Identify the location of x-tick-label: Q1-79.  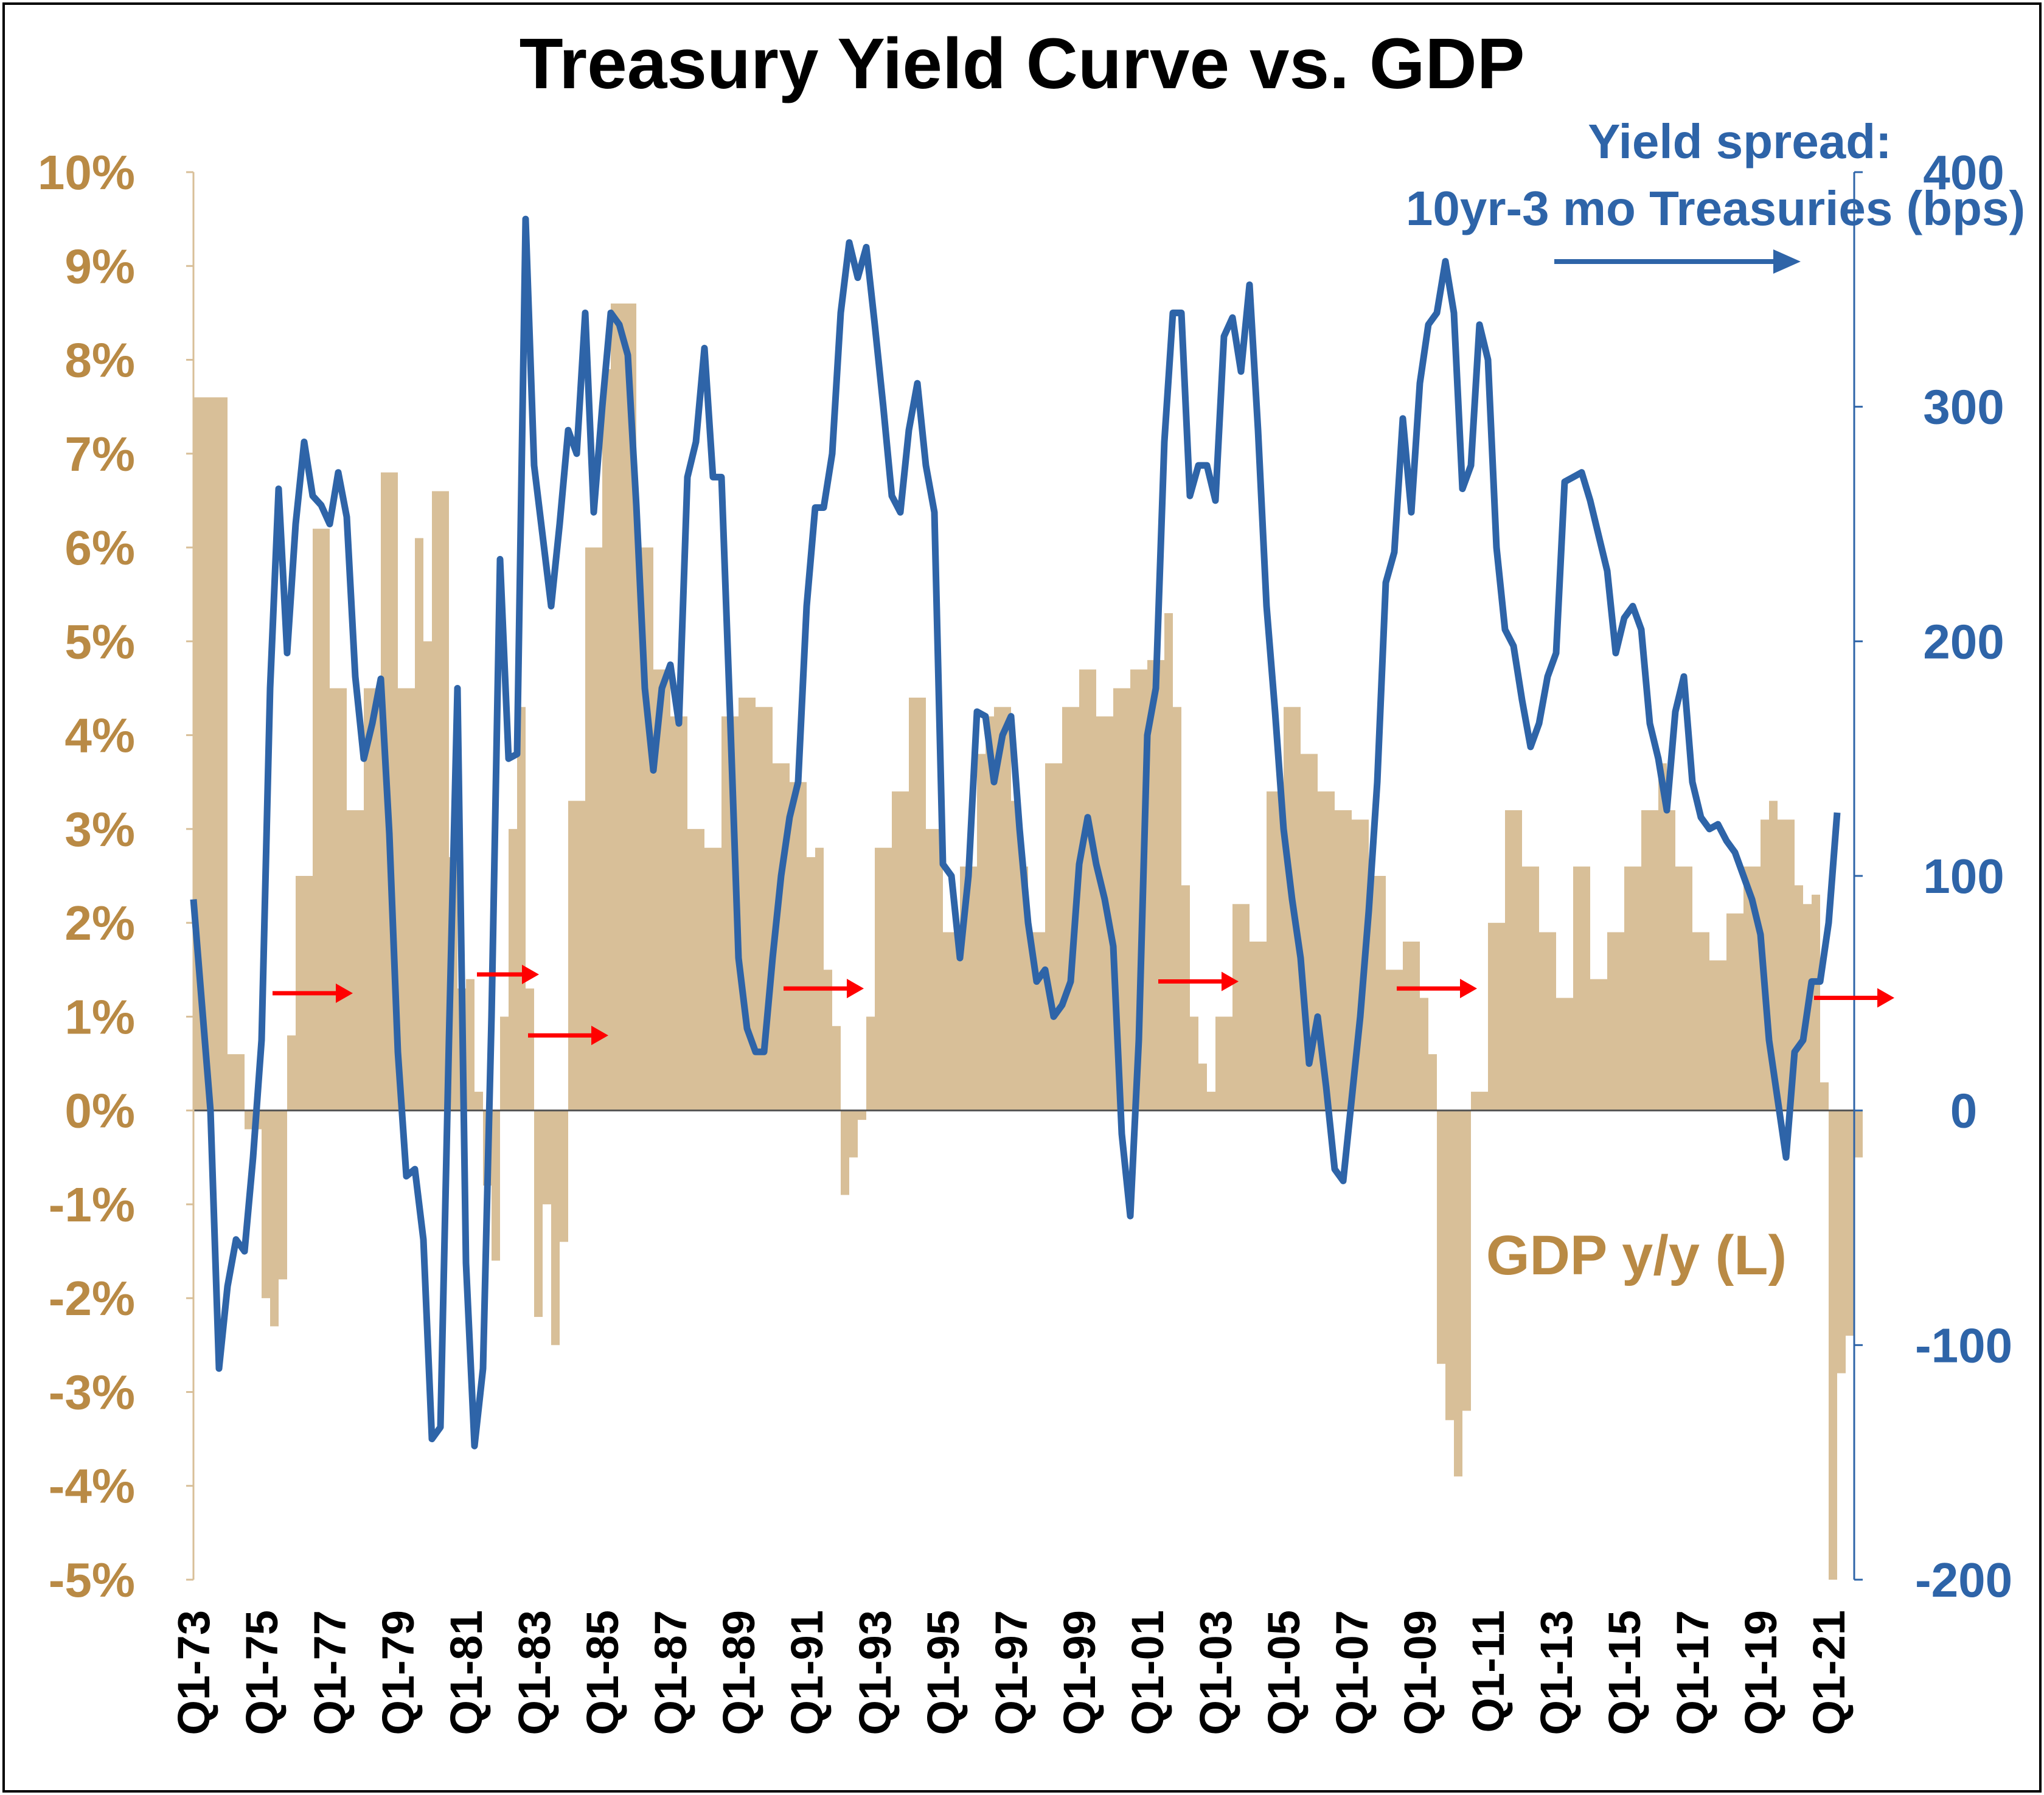
(398, 1672).